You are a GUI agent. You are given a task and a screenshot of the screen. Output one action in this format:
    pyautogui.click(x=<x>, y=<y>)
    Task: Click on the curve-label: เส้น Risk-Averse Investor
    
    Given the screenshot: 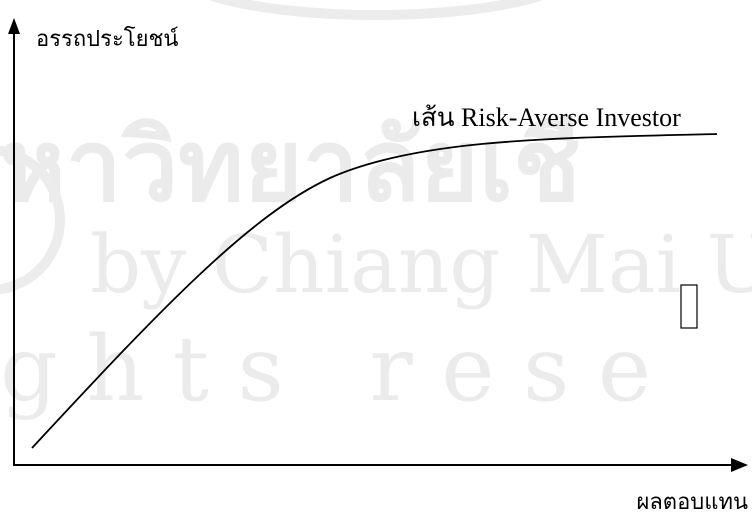 What is the action you would take?
    pyautogui.click(x=546, y=117)
    